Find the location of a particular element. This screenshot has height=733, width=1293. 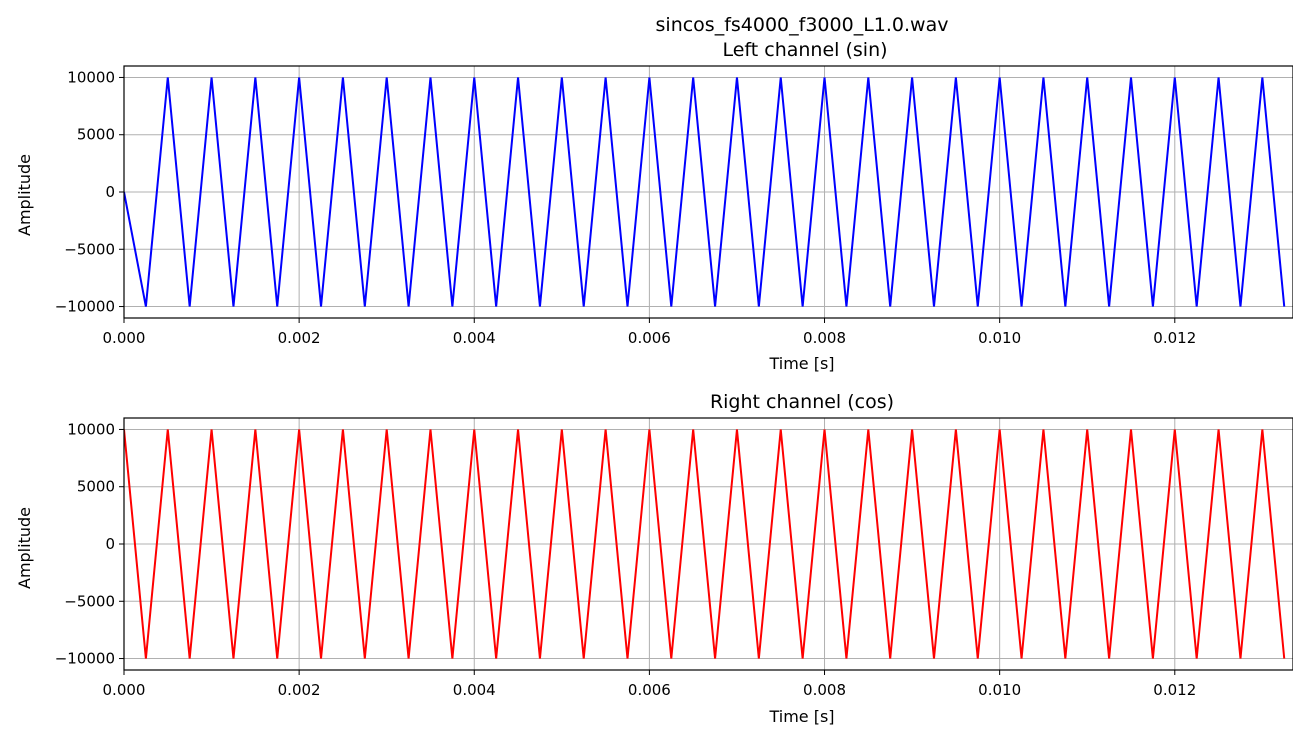

figure-title: sincos_fs4000_f3000_L1.0.wav is located at coordinates (802, 25).